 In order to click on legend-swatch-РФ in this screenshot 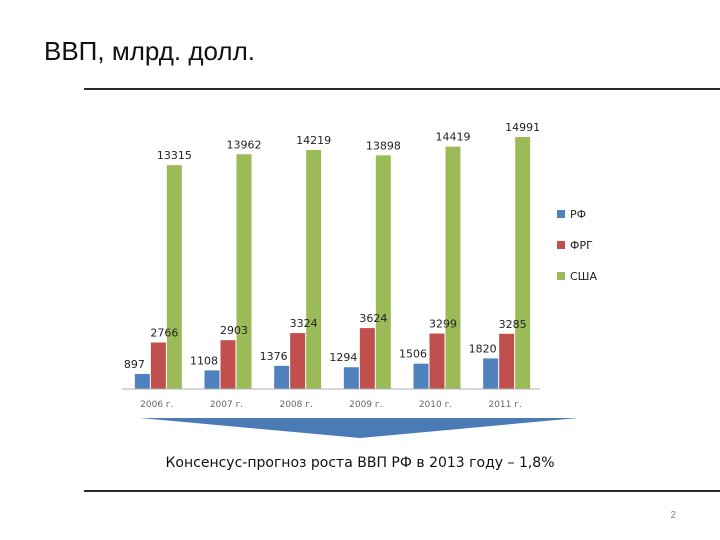, I will do `click(561, 214)`.